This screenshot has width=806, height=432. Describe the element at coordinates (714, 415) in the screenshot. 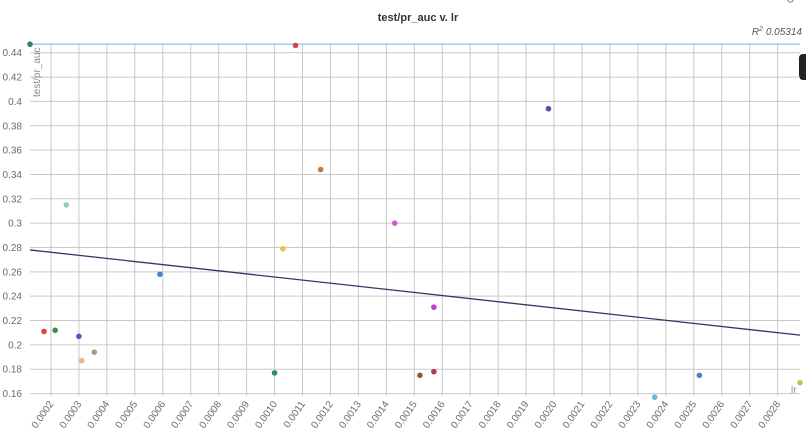

I see `x-tick-label: 0.0026` at that location.